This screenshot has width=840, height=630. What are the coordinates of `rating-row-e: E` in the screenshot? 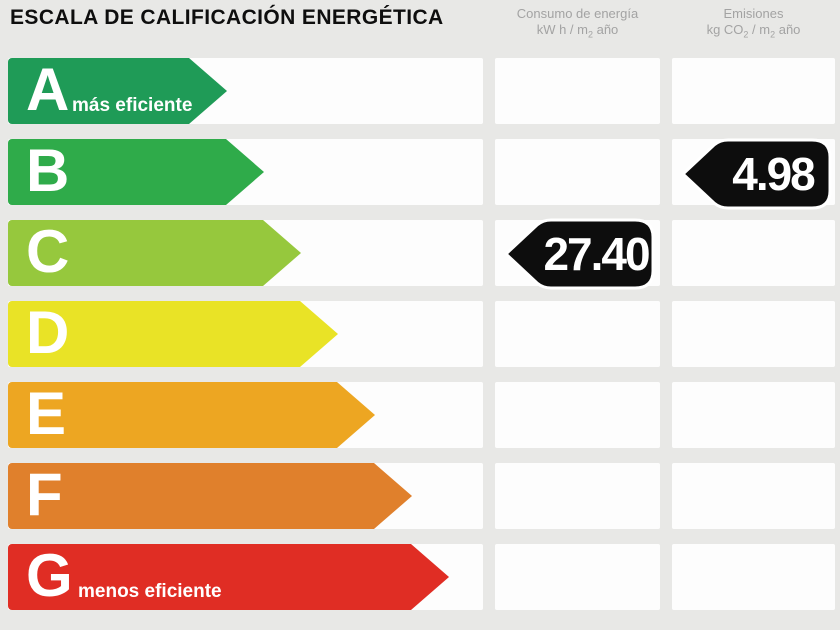 It's located at (420, 415).